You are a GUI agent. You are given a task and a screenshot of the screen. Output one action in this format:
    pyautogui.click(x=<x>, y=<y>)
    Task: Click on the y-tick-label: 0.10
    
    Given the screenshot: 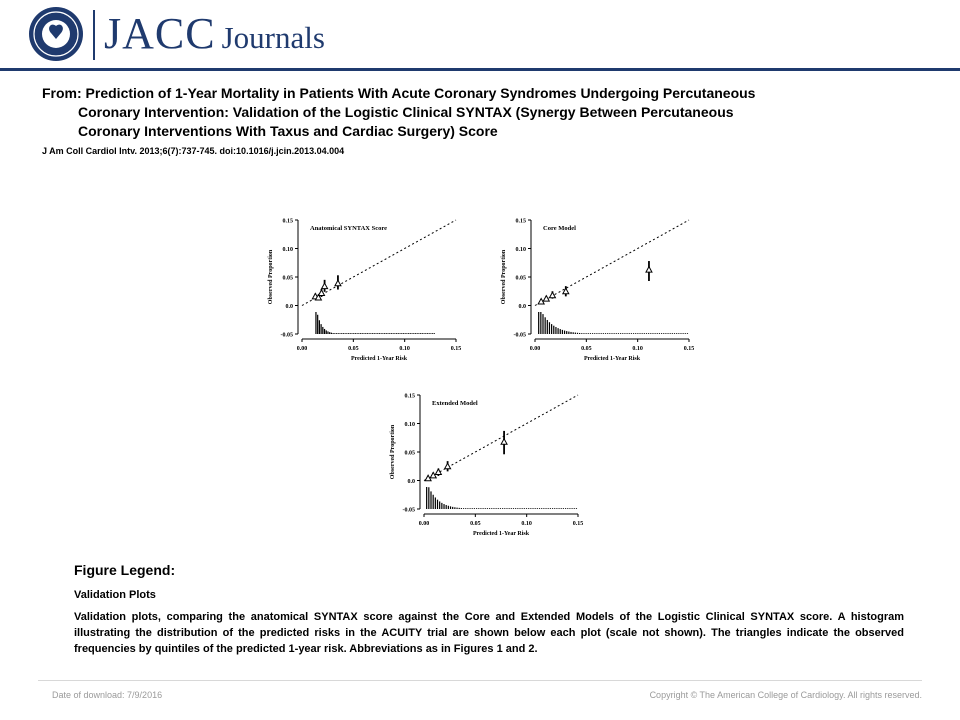 What is the action you would take?
    pyautogui.click(x=521, y=250)
    